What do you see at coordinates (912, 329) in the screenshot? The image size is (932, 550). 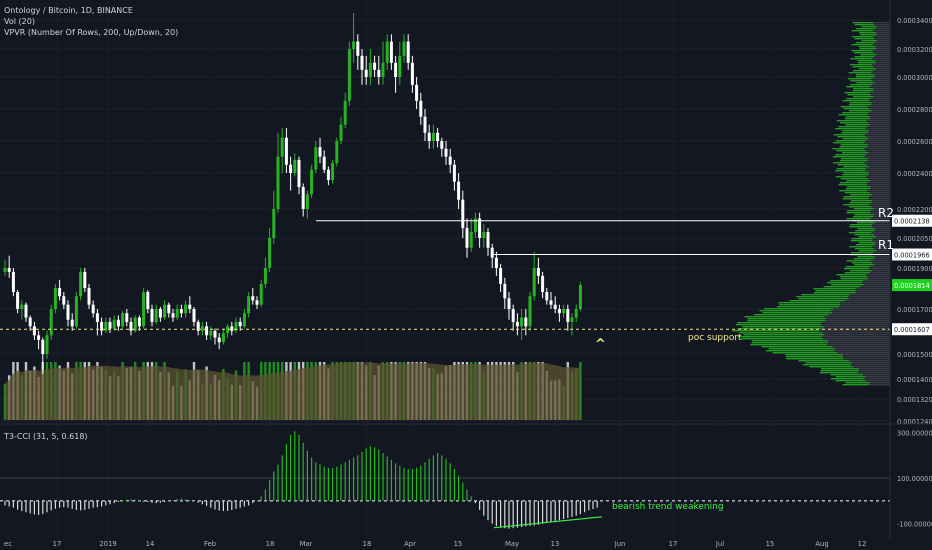 I see `level-badge` at bounding box center [912, 329].